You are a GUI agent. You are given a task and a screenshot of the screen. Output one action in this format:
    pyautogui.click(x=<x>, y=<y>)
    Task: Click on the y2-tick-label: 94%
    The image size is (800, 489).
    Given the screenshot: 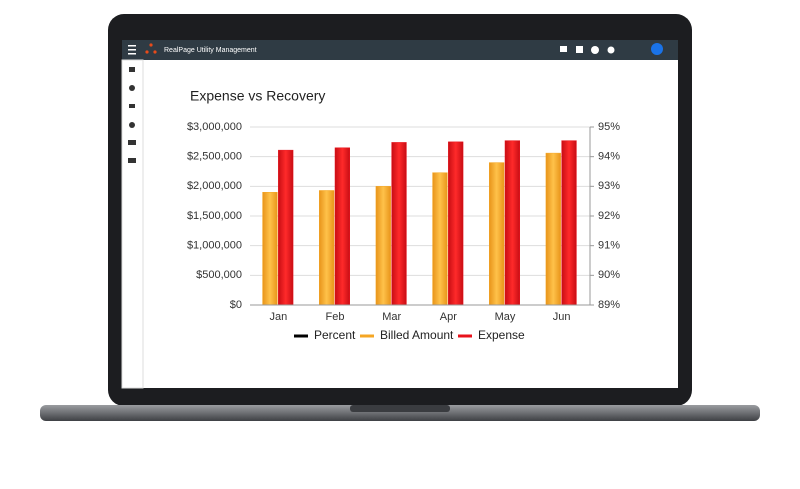 What is the action you would take?
    pyautogui.click(x=609, y=157)
    